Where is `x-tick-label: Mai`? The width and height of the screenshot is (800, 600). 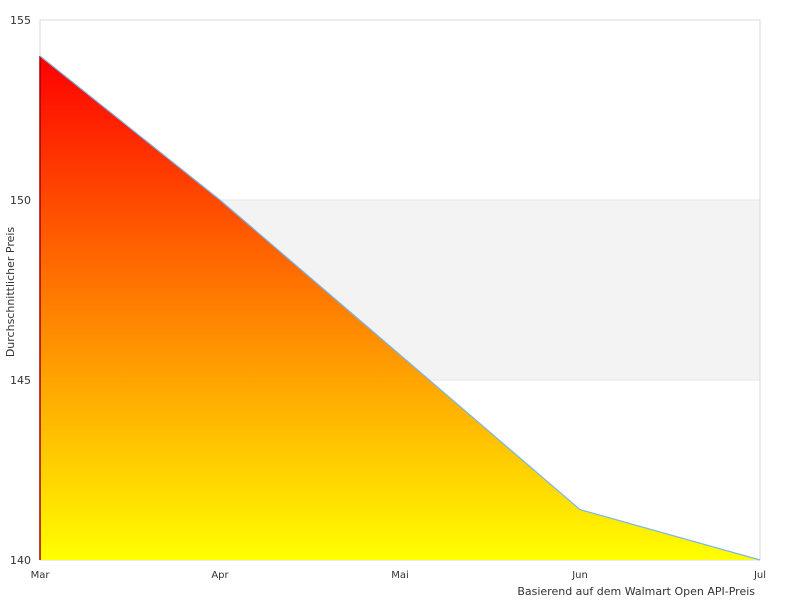 x-tick-label: Mai is located at coordinates (400, 575).